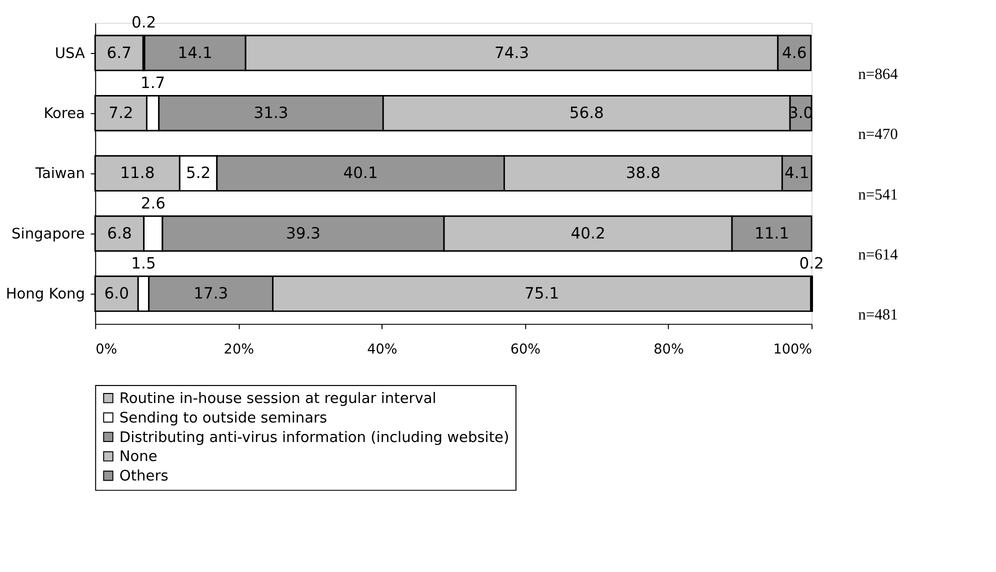 The height and width of the screenshot is (572, 996). I want to click on legend-label: None, so click(138, 457).